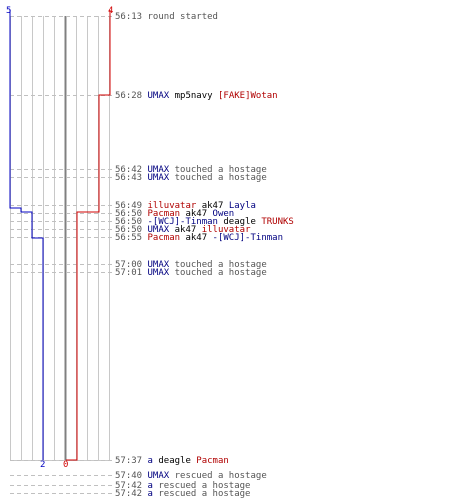 The height and width of the screenshot is (500, 450). I want to click on blue-player-name: Layla, so click(242, 206).